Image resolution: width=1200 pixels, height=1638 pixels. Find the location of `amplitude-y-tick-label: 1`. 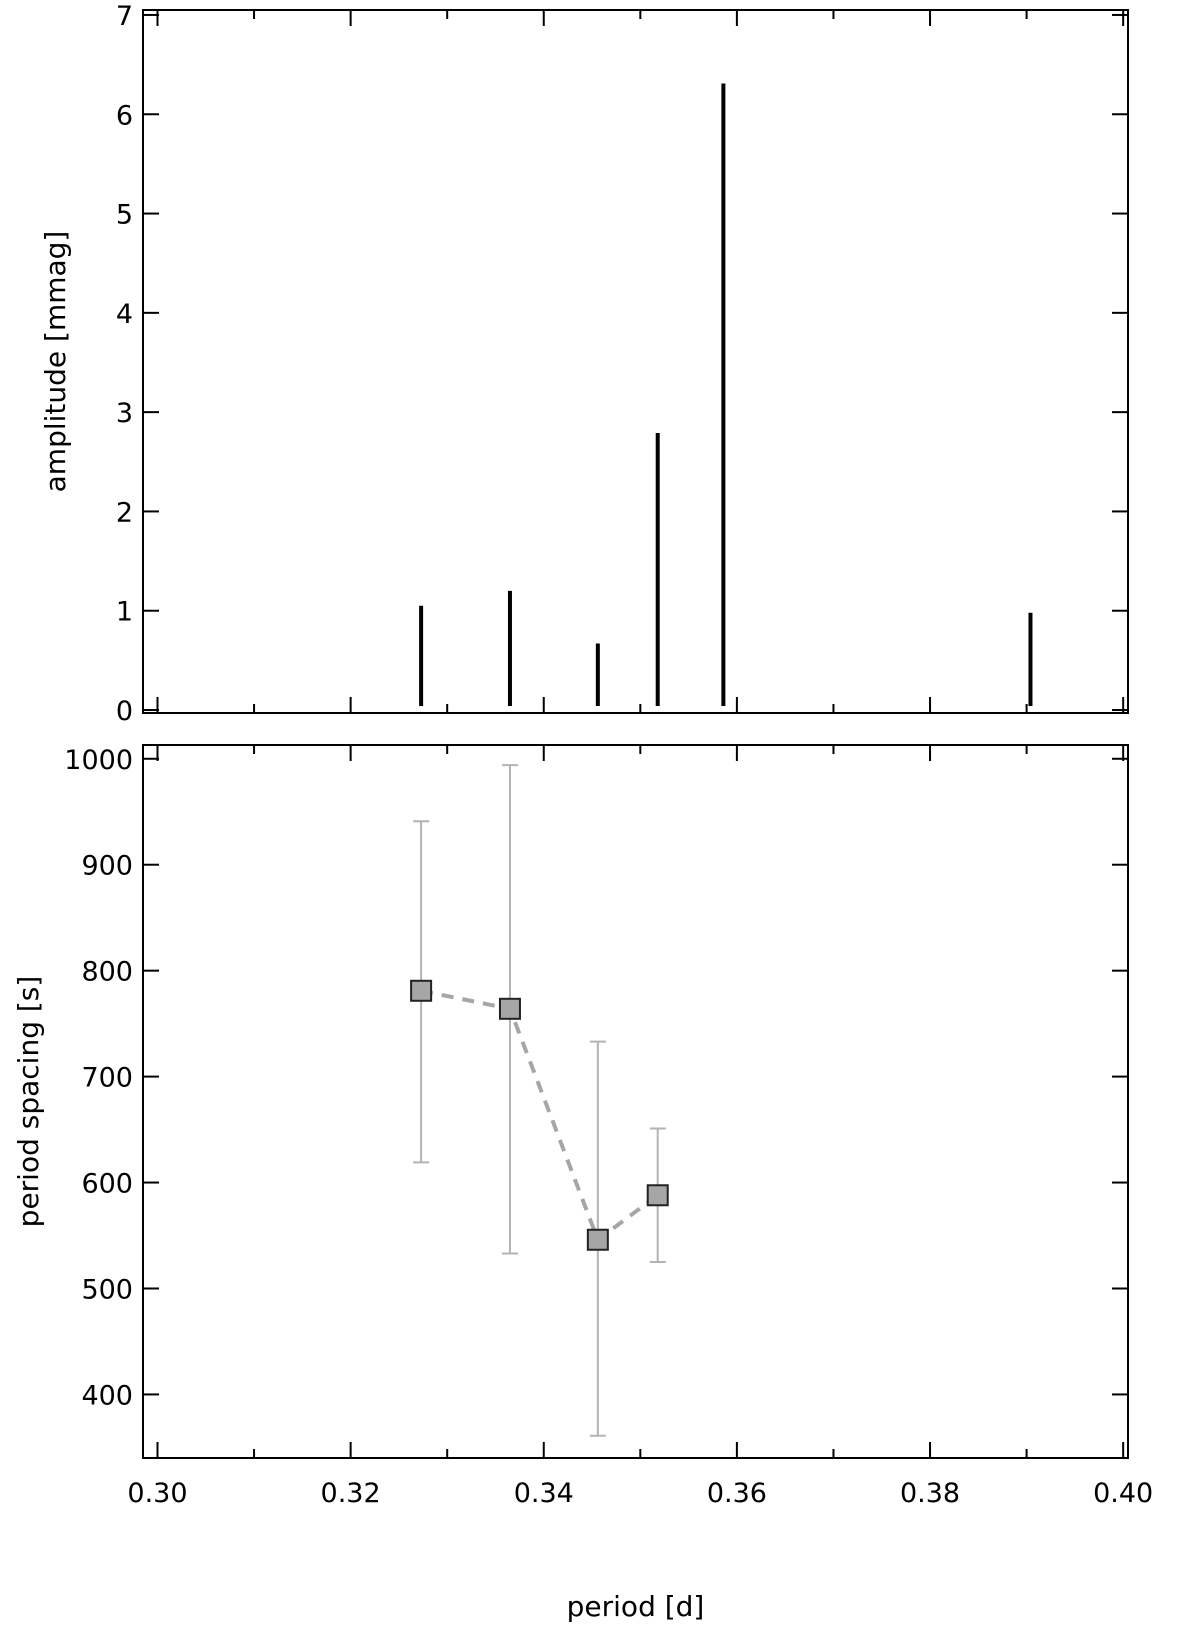

amplitude-y-tick-label: 1 is located at coordinates (124, 612).